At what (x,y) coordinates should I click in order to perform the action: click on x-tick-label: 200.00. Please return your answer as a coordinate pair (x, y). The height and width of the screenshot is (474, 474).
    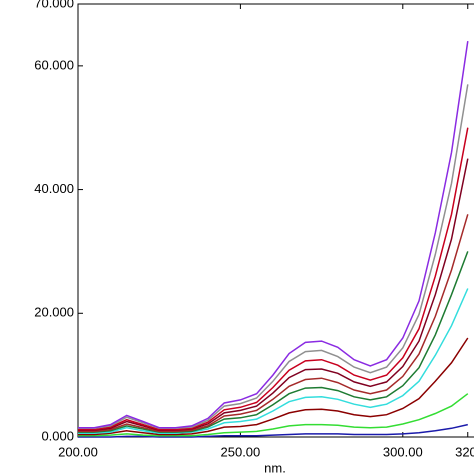
    Looking at the image, I should click on (78, 451).